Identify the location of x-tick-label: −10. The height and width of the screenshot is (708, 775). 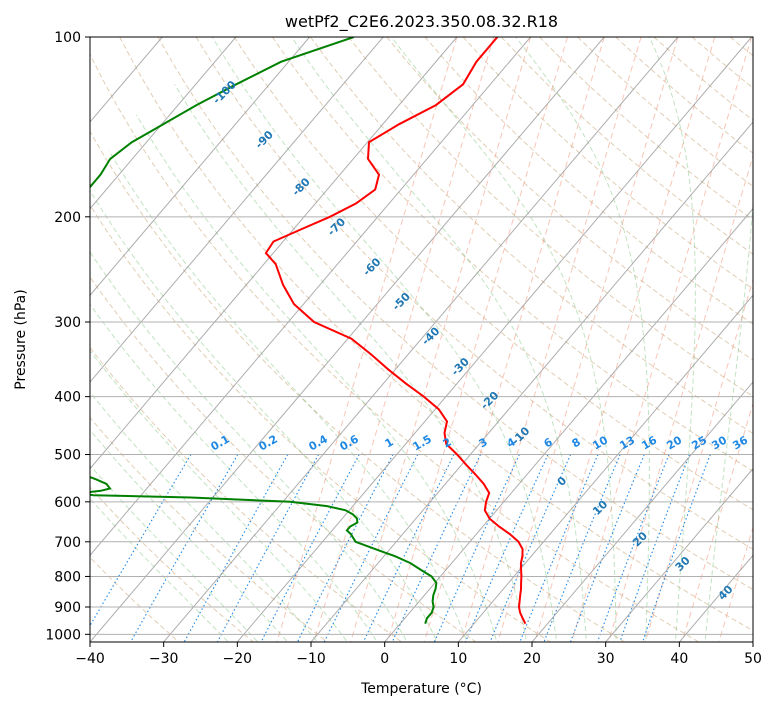
(311, 659).